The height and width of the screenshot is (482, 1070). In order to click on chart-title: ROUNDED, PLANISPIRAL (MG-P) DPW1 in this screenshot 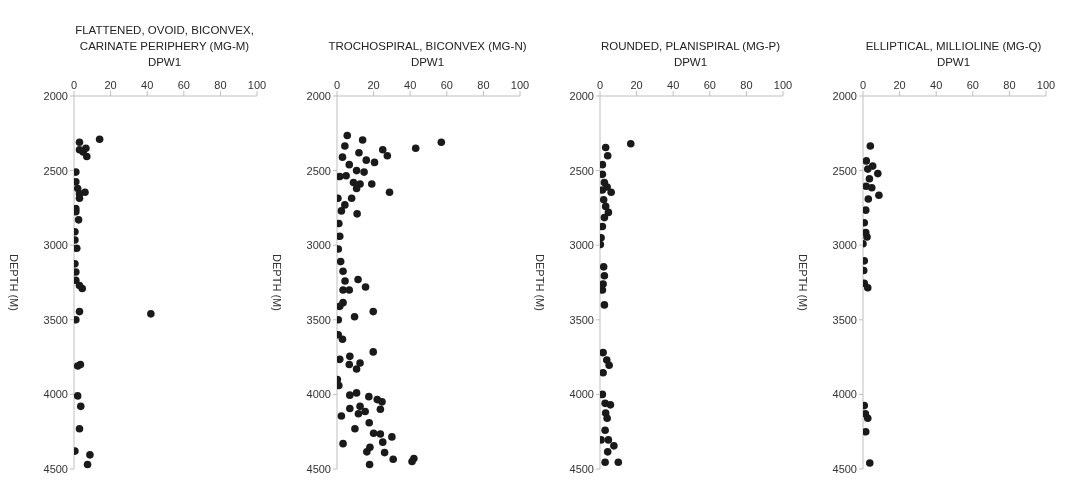, I will do `click(690, 54)`.